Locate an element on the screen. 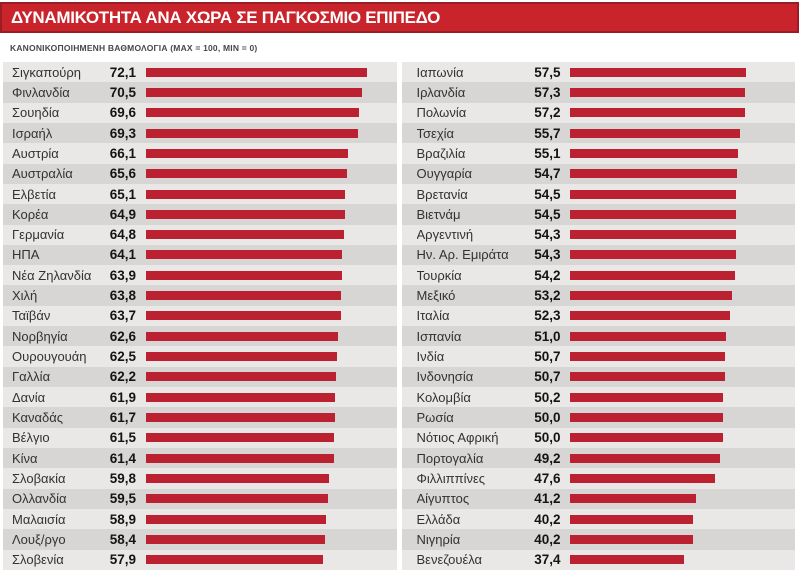 This screenshot has height=584, width=799. country-value: 62,2 is located at coordinates (122, 377).